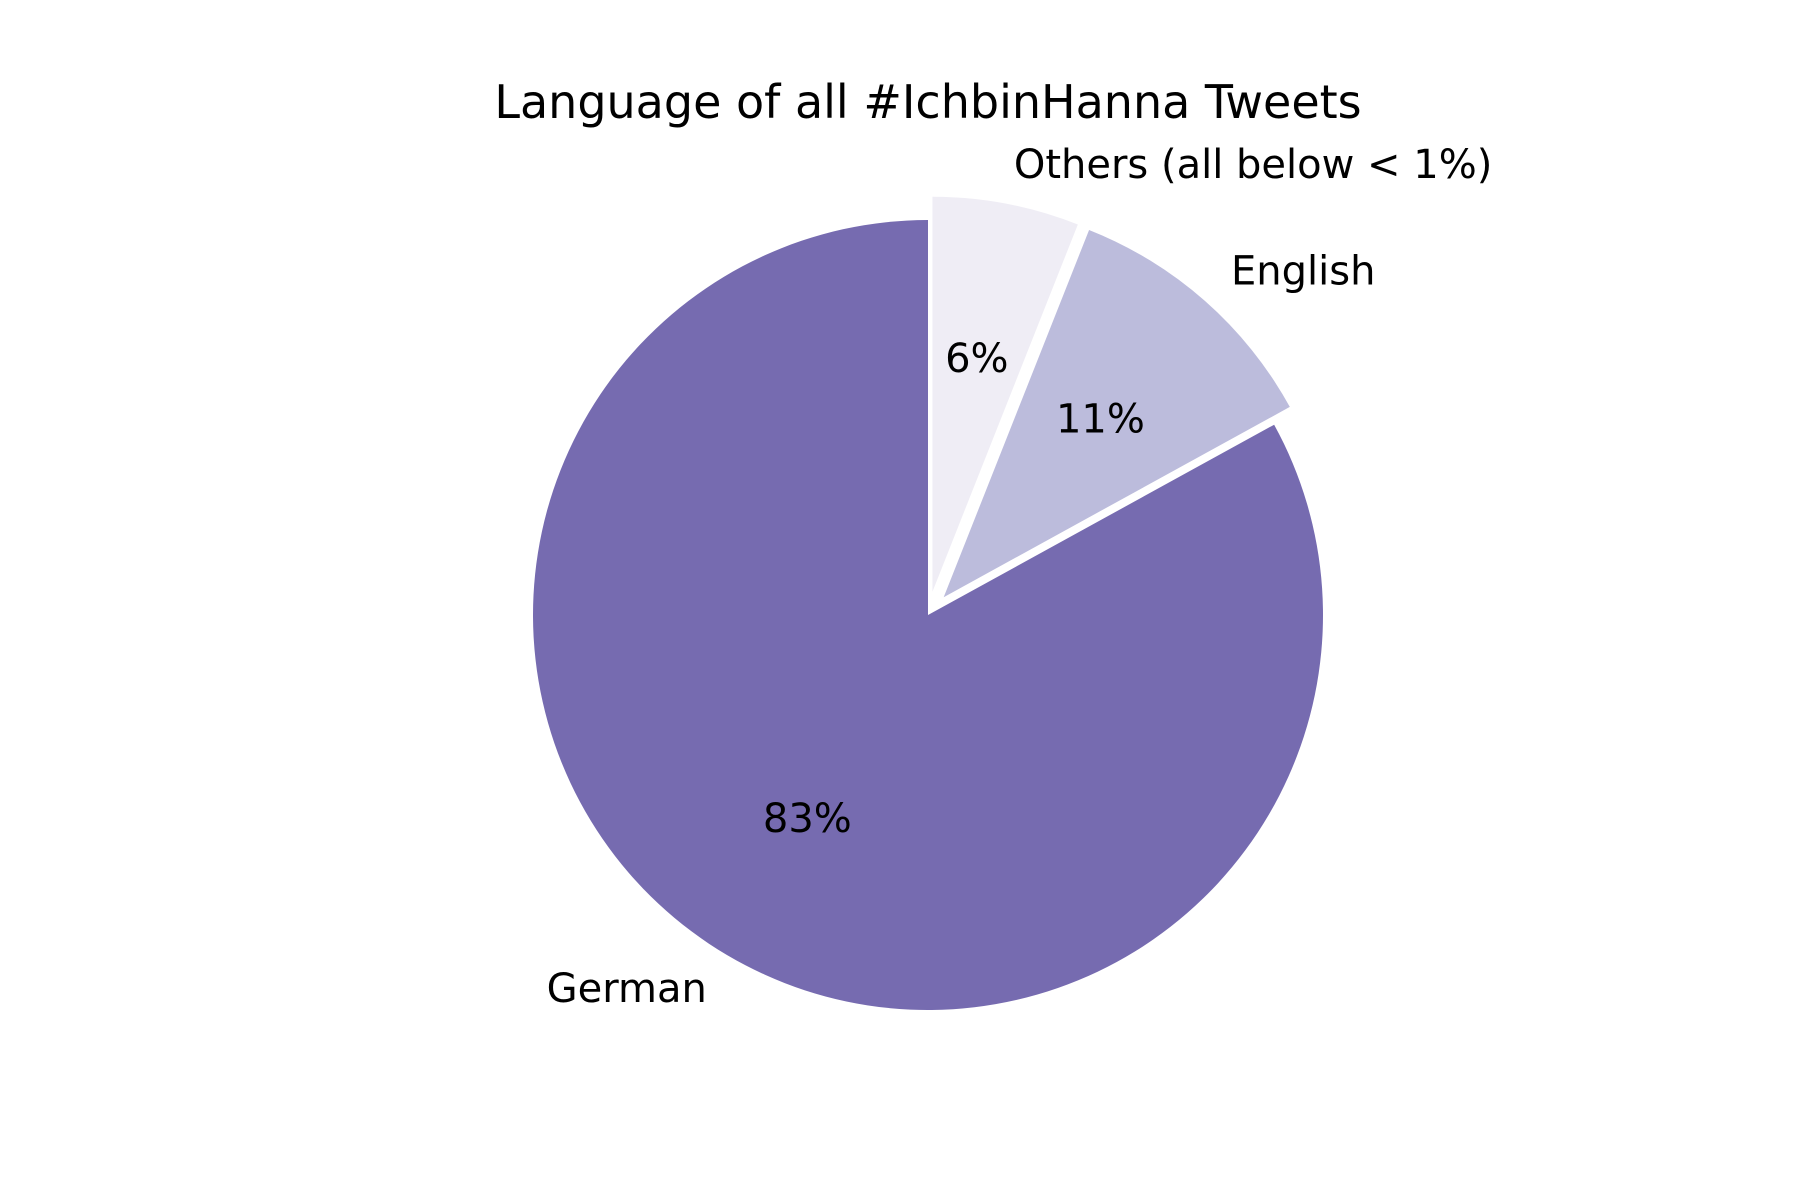 Image resolution: width=1800 pixels, height=1200 pixels. What do you see at coordinates (627, 989) in the screenshot?
I see `slice-label-german: German` at bounding box center [627, 989].